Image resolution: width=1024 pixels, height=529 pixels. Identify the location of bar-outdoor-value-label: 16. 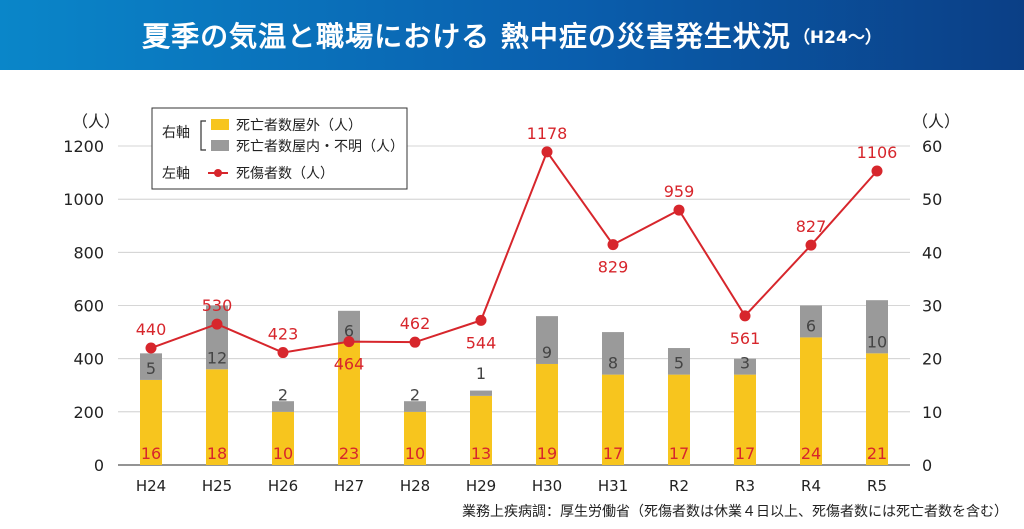
(151, 453).